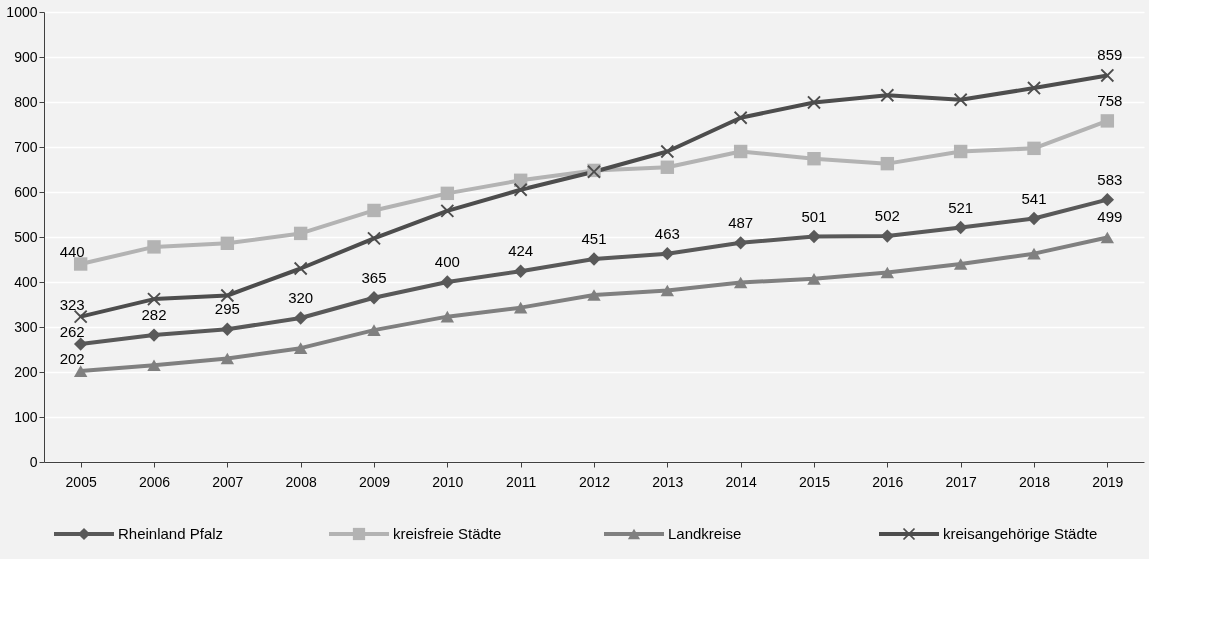  I want to click on y-tick-label: 700, so click(26, 146).